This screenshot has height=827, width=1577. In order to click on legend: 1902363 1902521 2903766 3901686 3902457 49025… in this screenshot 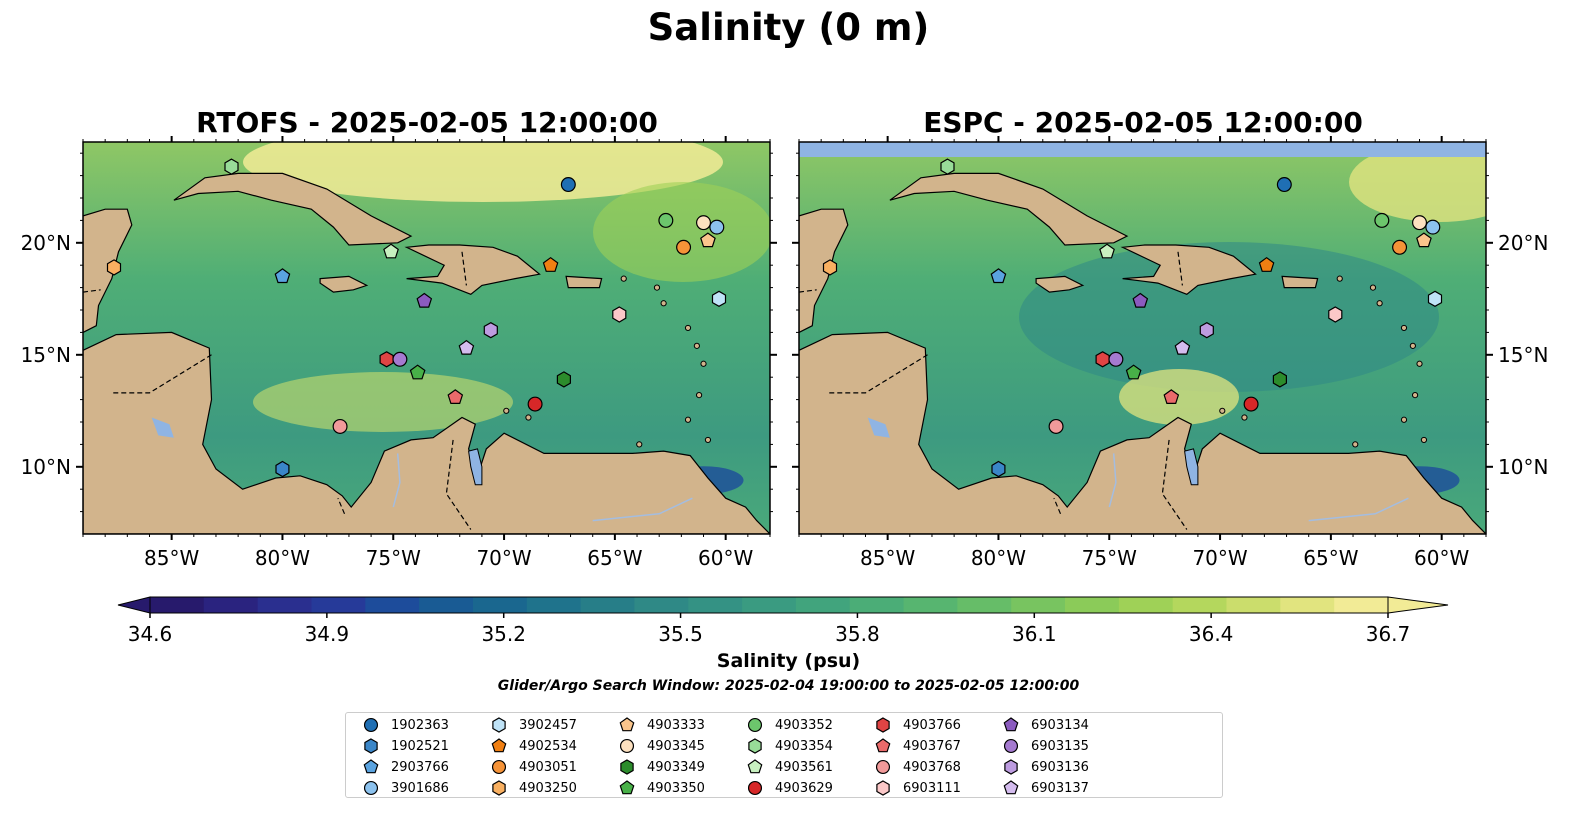, I will do `click(784, 755)`.